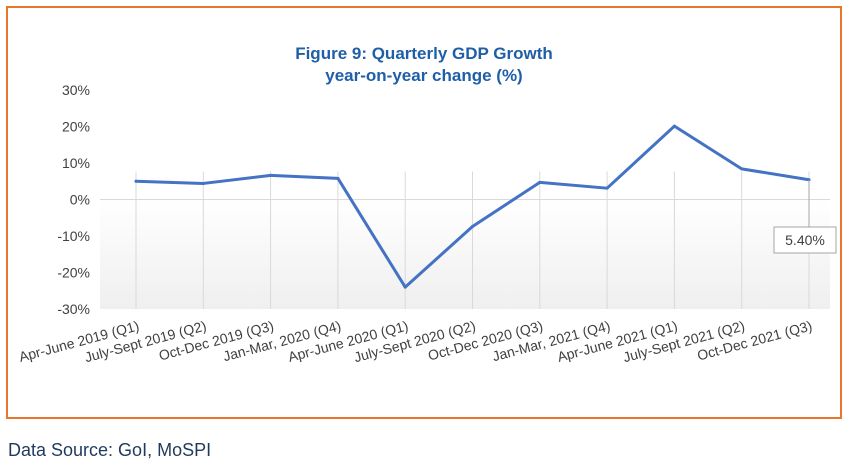 The width and height of the screenshot is (848, 473). I want to click on y-tick-label: 30%, so click(76, 90).